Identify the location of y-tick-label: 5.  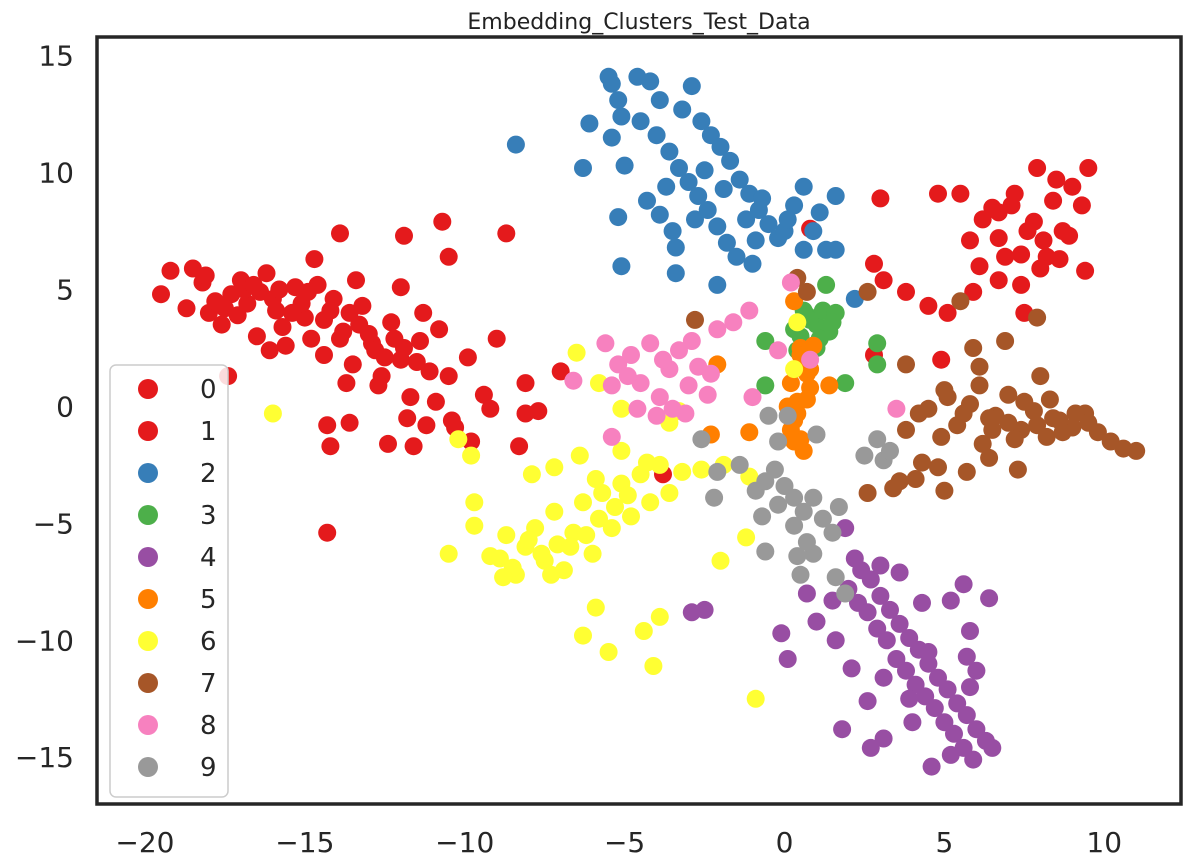
(65, 290).